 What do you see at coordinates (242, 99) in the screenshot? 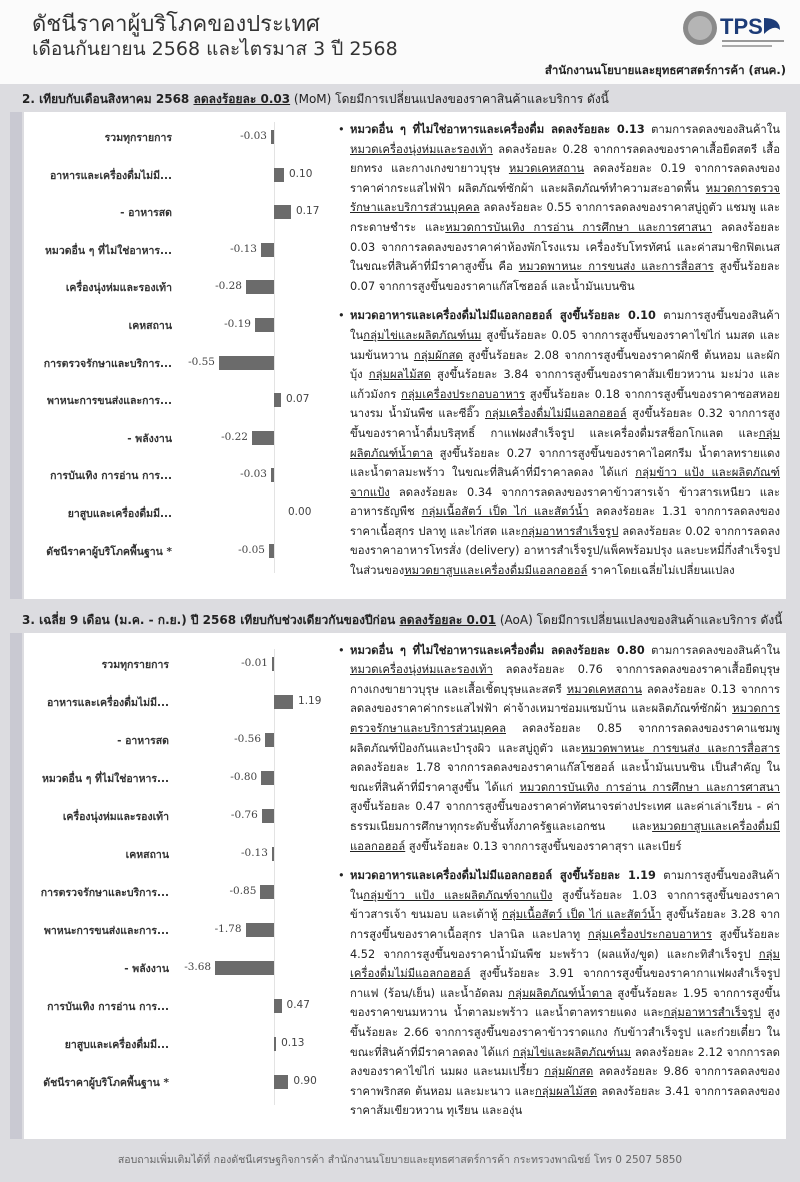
I see `section-2-highlight: ลดลงร้อยละ 0.03` at bounding box center [242, 99].